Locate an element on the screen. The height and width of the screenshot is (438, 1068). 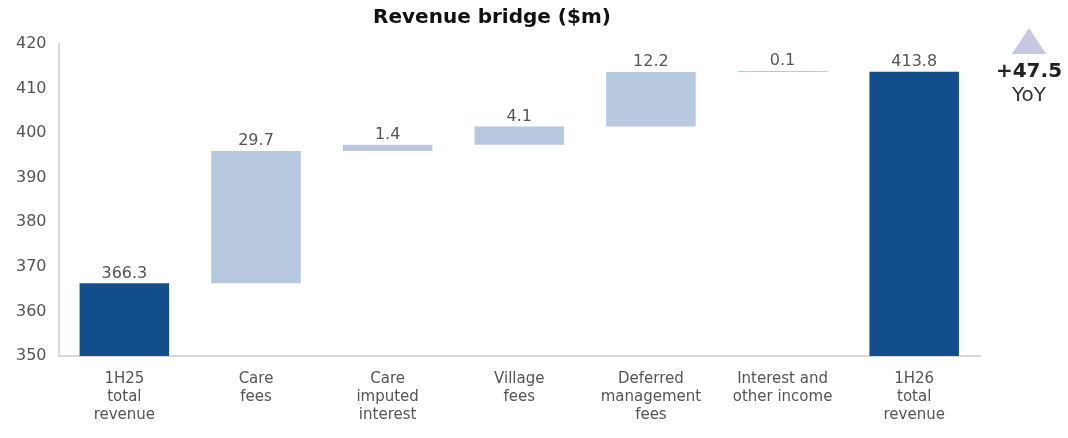
text: YoY is located at coordinates (1029, 94).